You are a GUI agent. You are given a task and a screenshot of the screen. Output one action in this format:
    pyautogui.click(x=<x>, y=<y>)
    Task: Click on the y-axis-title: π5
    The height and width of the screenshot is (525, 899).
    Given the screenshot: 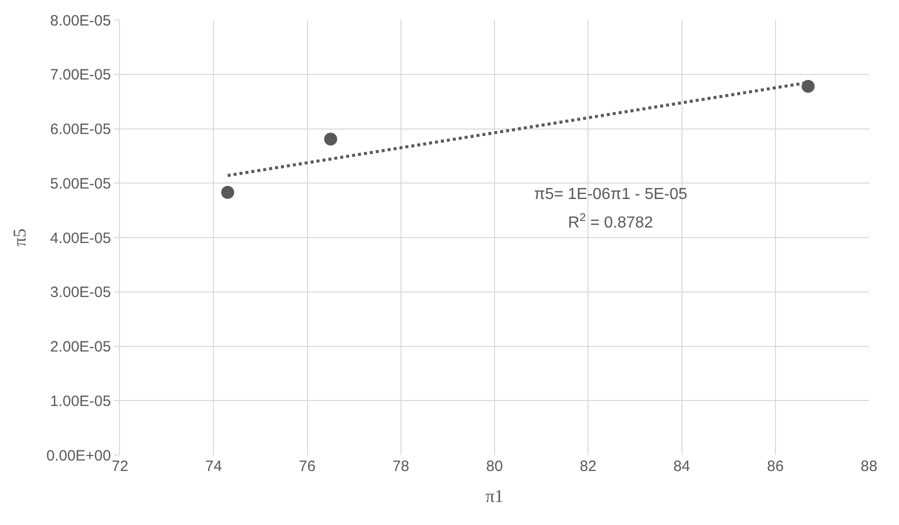 What is the action you would take?
    pyautogui.click(x=20, y=237)
    